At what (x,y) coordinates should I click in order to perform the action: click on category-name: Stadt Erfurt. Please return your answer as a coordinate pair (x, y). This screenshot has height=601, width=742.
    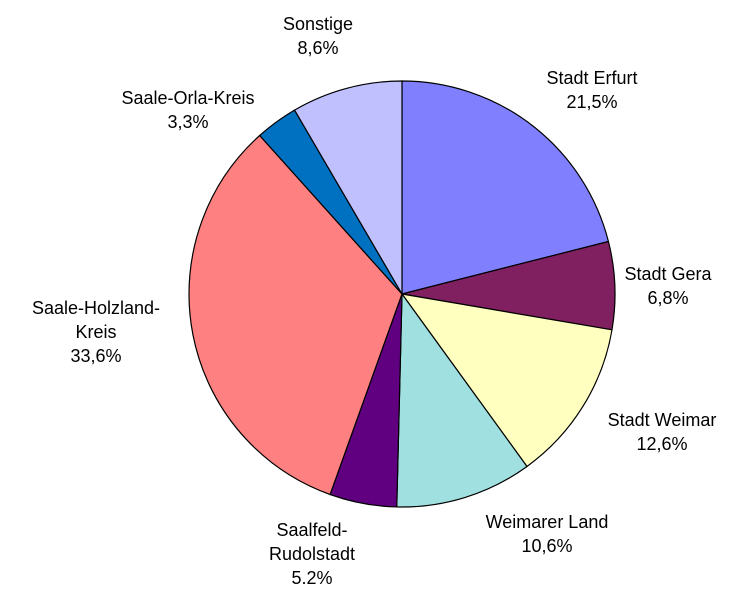
    Looking at the image, I should click on (592, 78).